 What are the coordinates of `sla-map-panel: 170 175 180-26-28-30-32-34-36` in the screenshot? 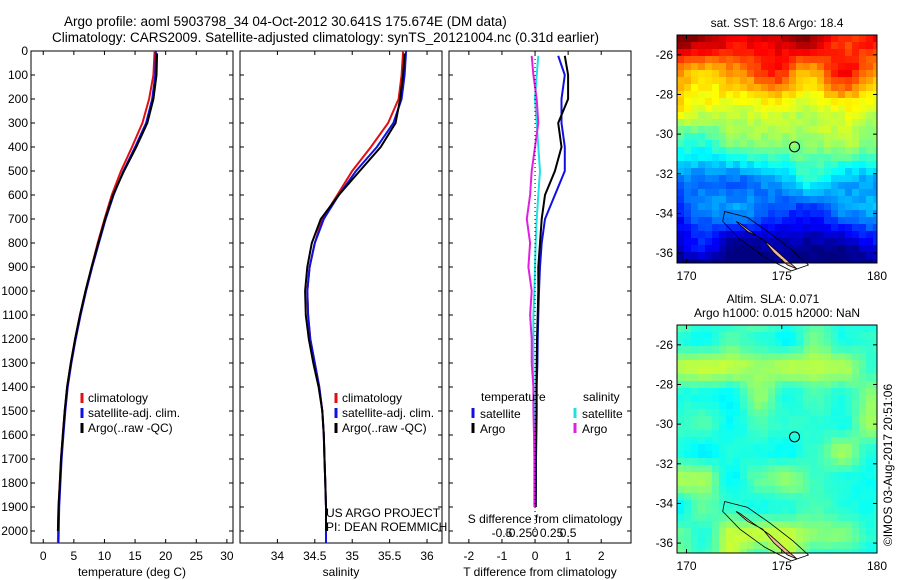 It's located at (771, 448).